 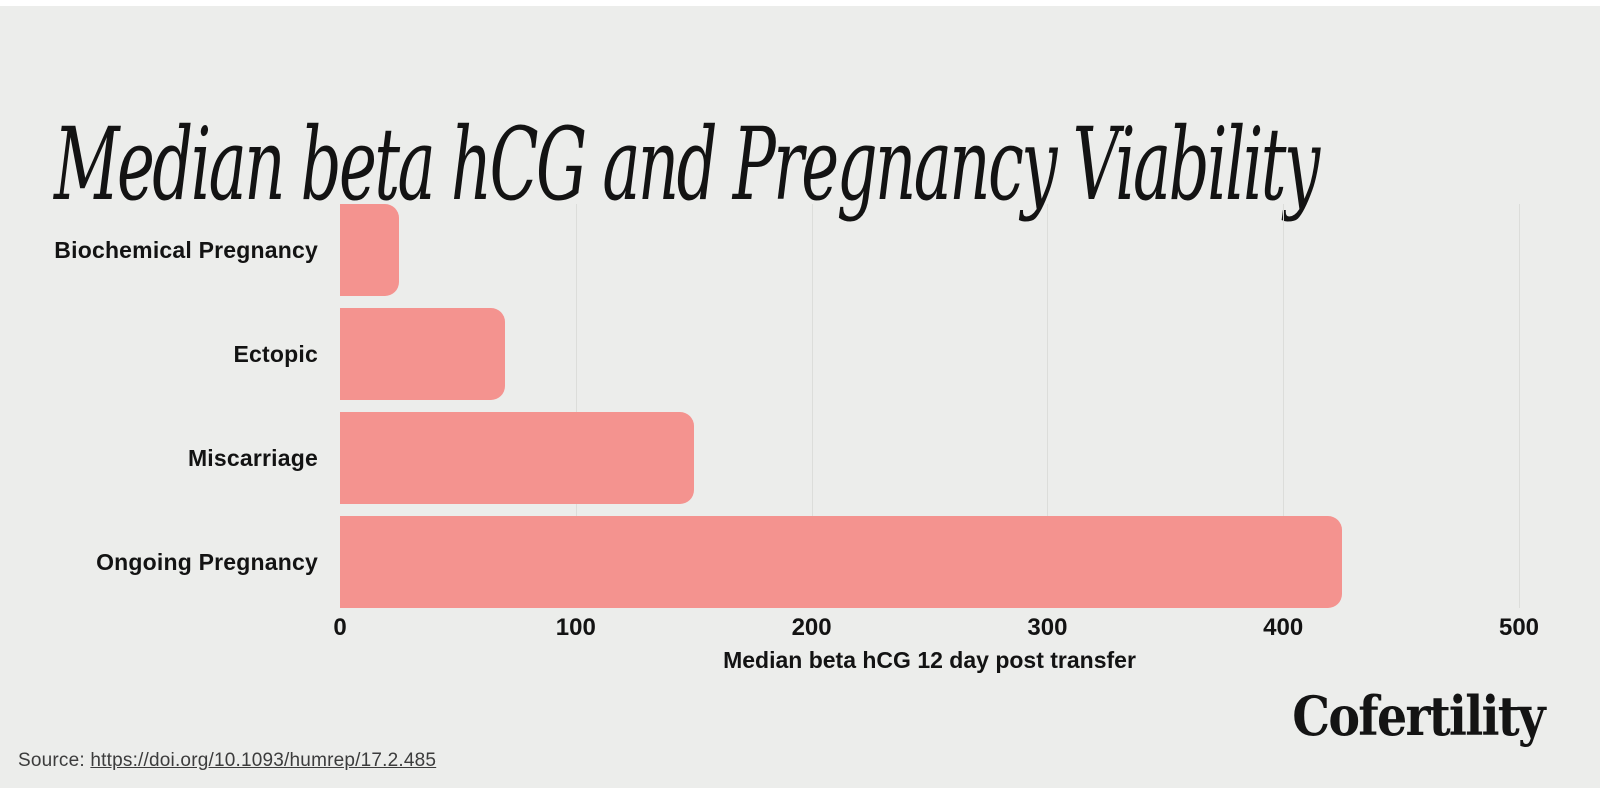 I want to click on x-axis-ticks: 0 100 200 300 400 500, so click(x=936, y=630).